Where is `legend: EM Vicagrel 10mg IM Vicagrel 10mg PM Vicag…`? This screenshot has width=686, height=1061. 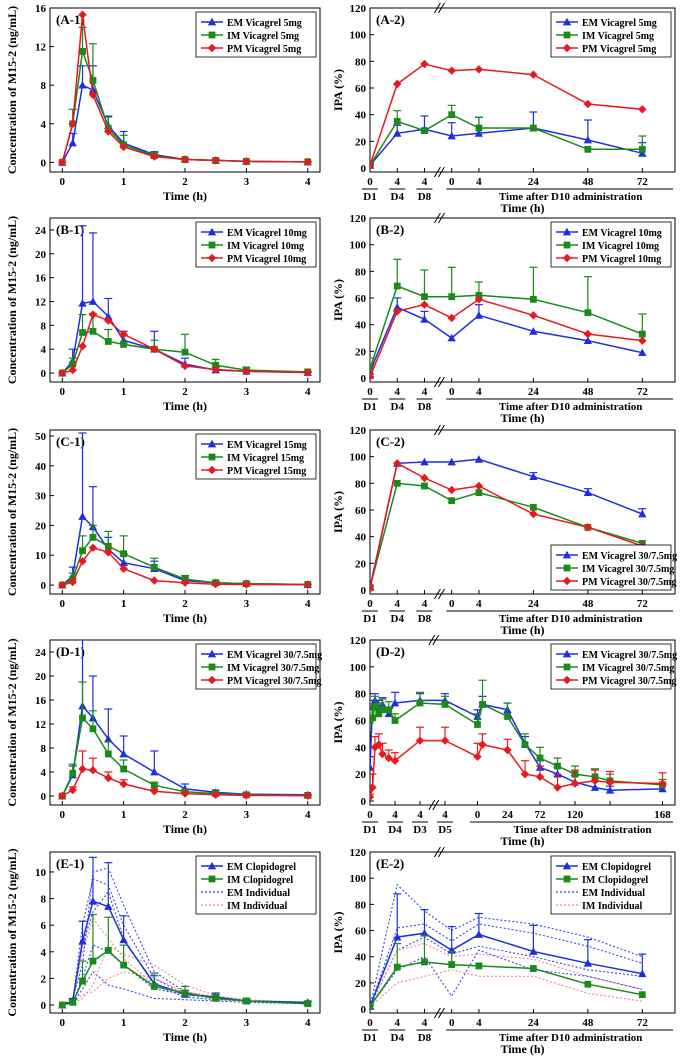 legend: EM Vicagrel 10mg IM Vicagrel 10mg PM Vicag… is located at coordinates (256, 244).